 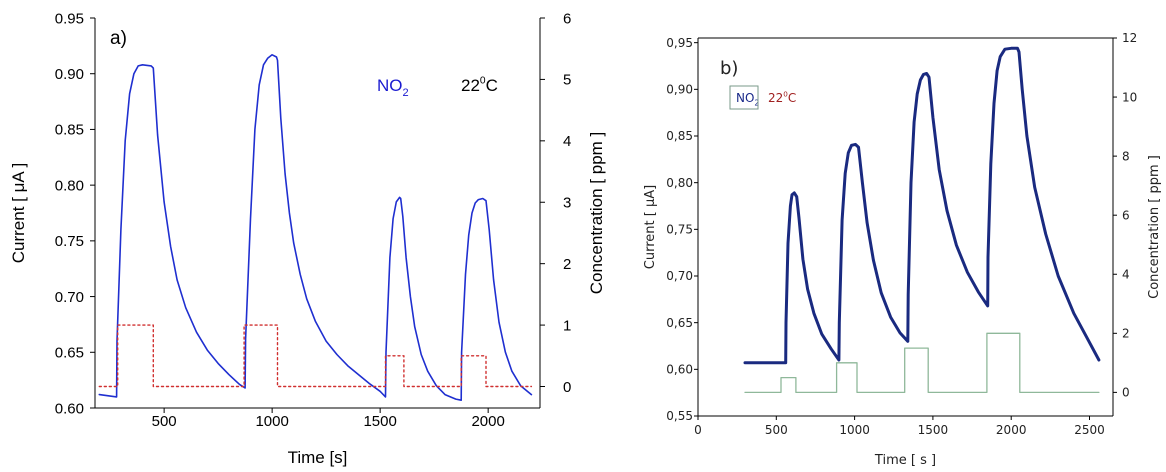 What do you see at coordinates (679, 370) in the screenshot?
I see `y-tick-label: 0,60` at bounding box center [679, 370].